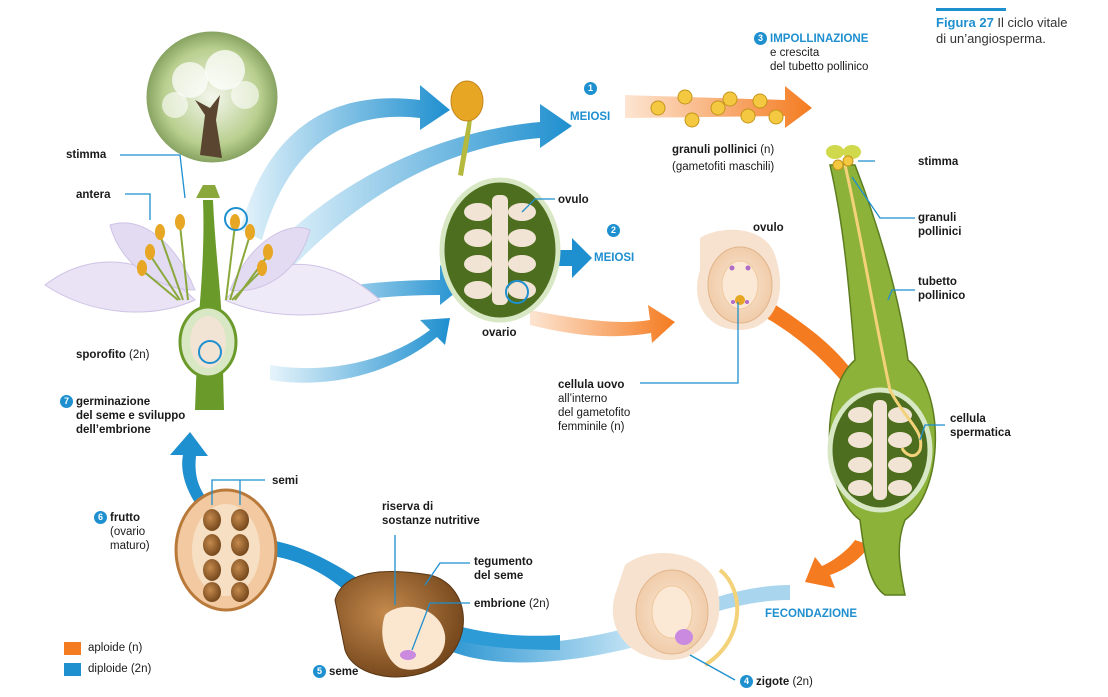  What do you see at coordinates (226, 550) in the screenshot?
I see `fruit-illustration` at bounding box center [226, 550].